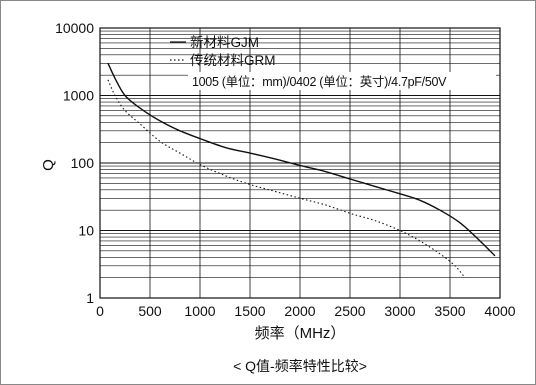  Describe the element at coordinates (86, 231) in the screenshot. I see `y-tick-label: 10` at that location.